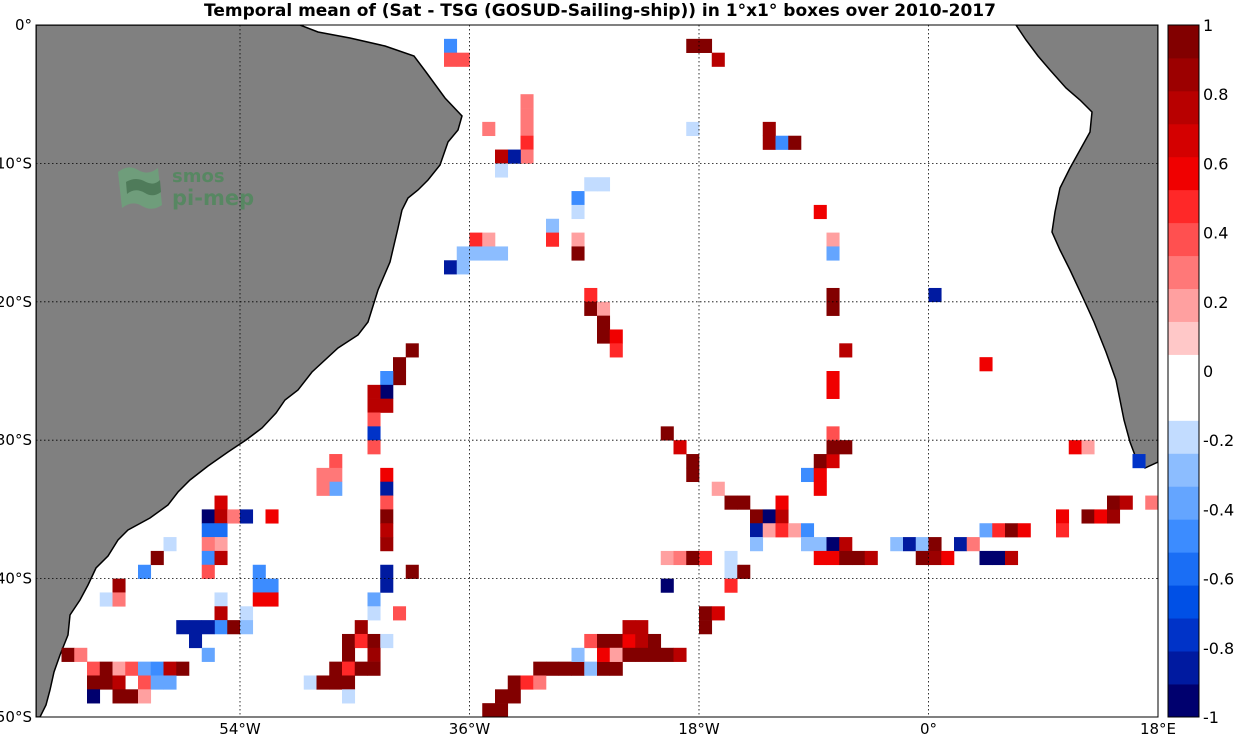  I want to click on x-tick-label: 0°, so click(928, 729).